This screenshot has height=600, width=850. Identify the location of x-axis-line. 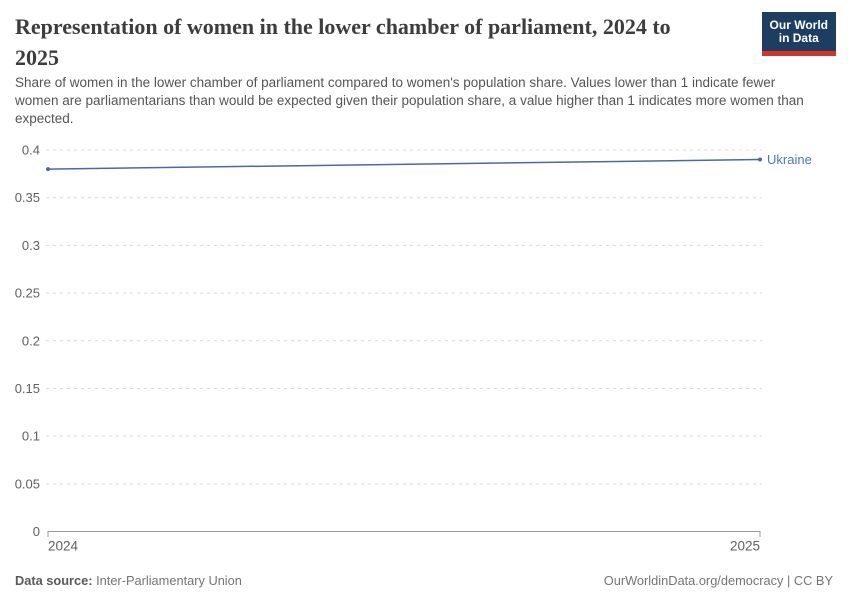
(404, 534).